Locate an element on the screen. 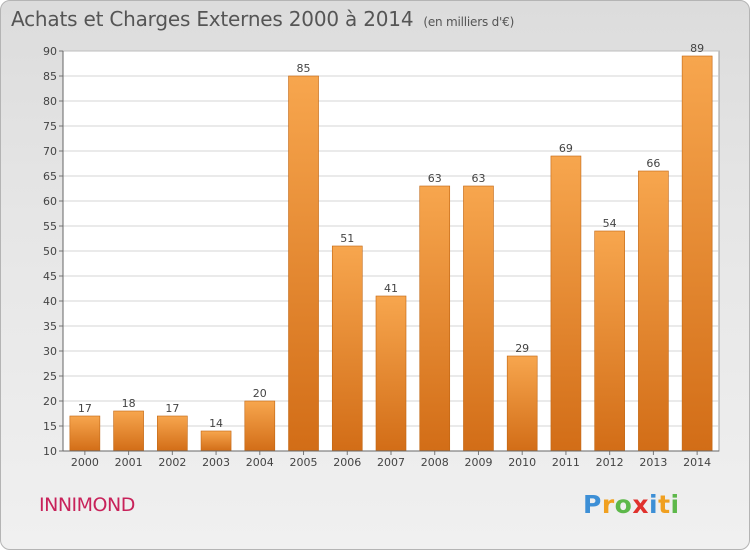  data-label: 66 is located at coordinates (653, 163).